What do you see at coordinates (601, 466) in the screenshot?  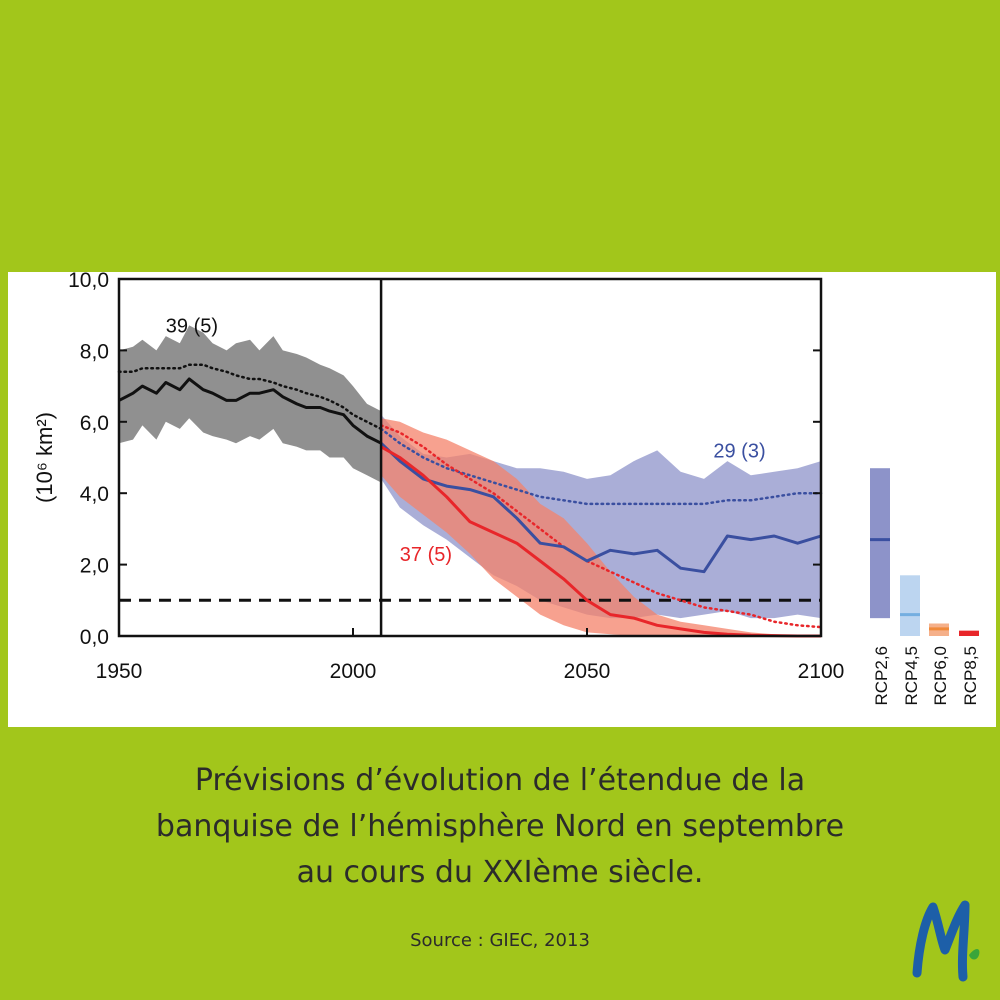 I see `model-mean-line-rcp26` at bounding box center [601, 466].